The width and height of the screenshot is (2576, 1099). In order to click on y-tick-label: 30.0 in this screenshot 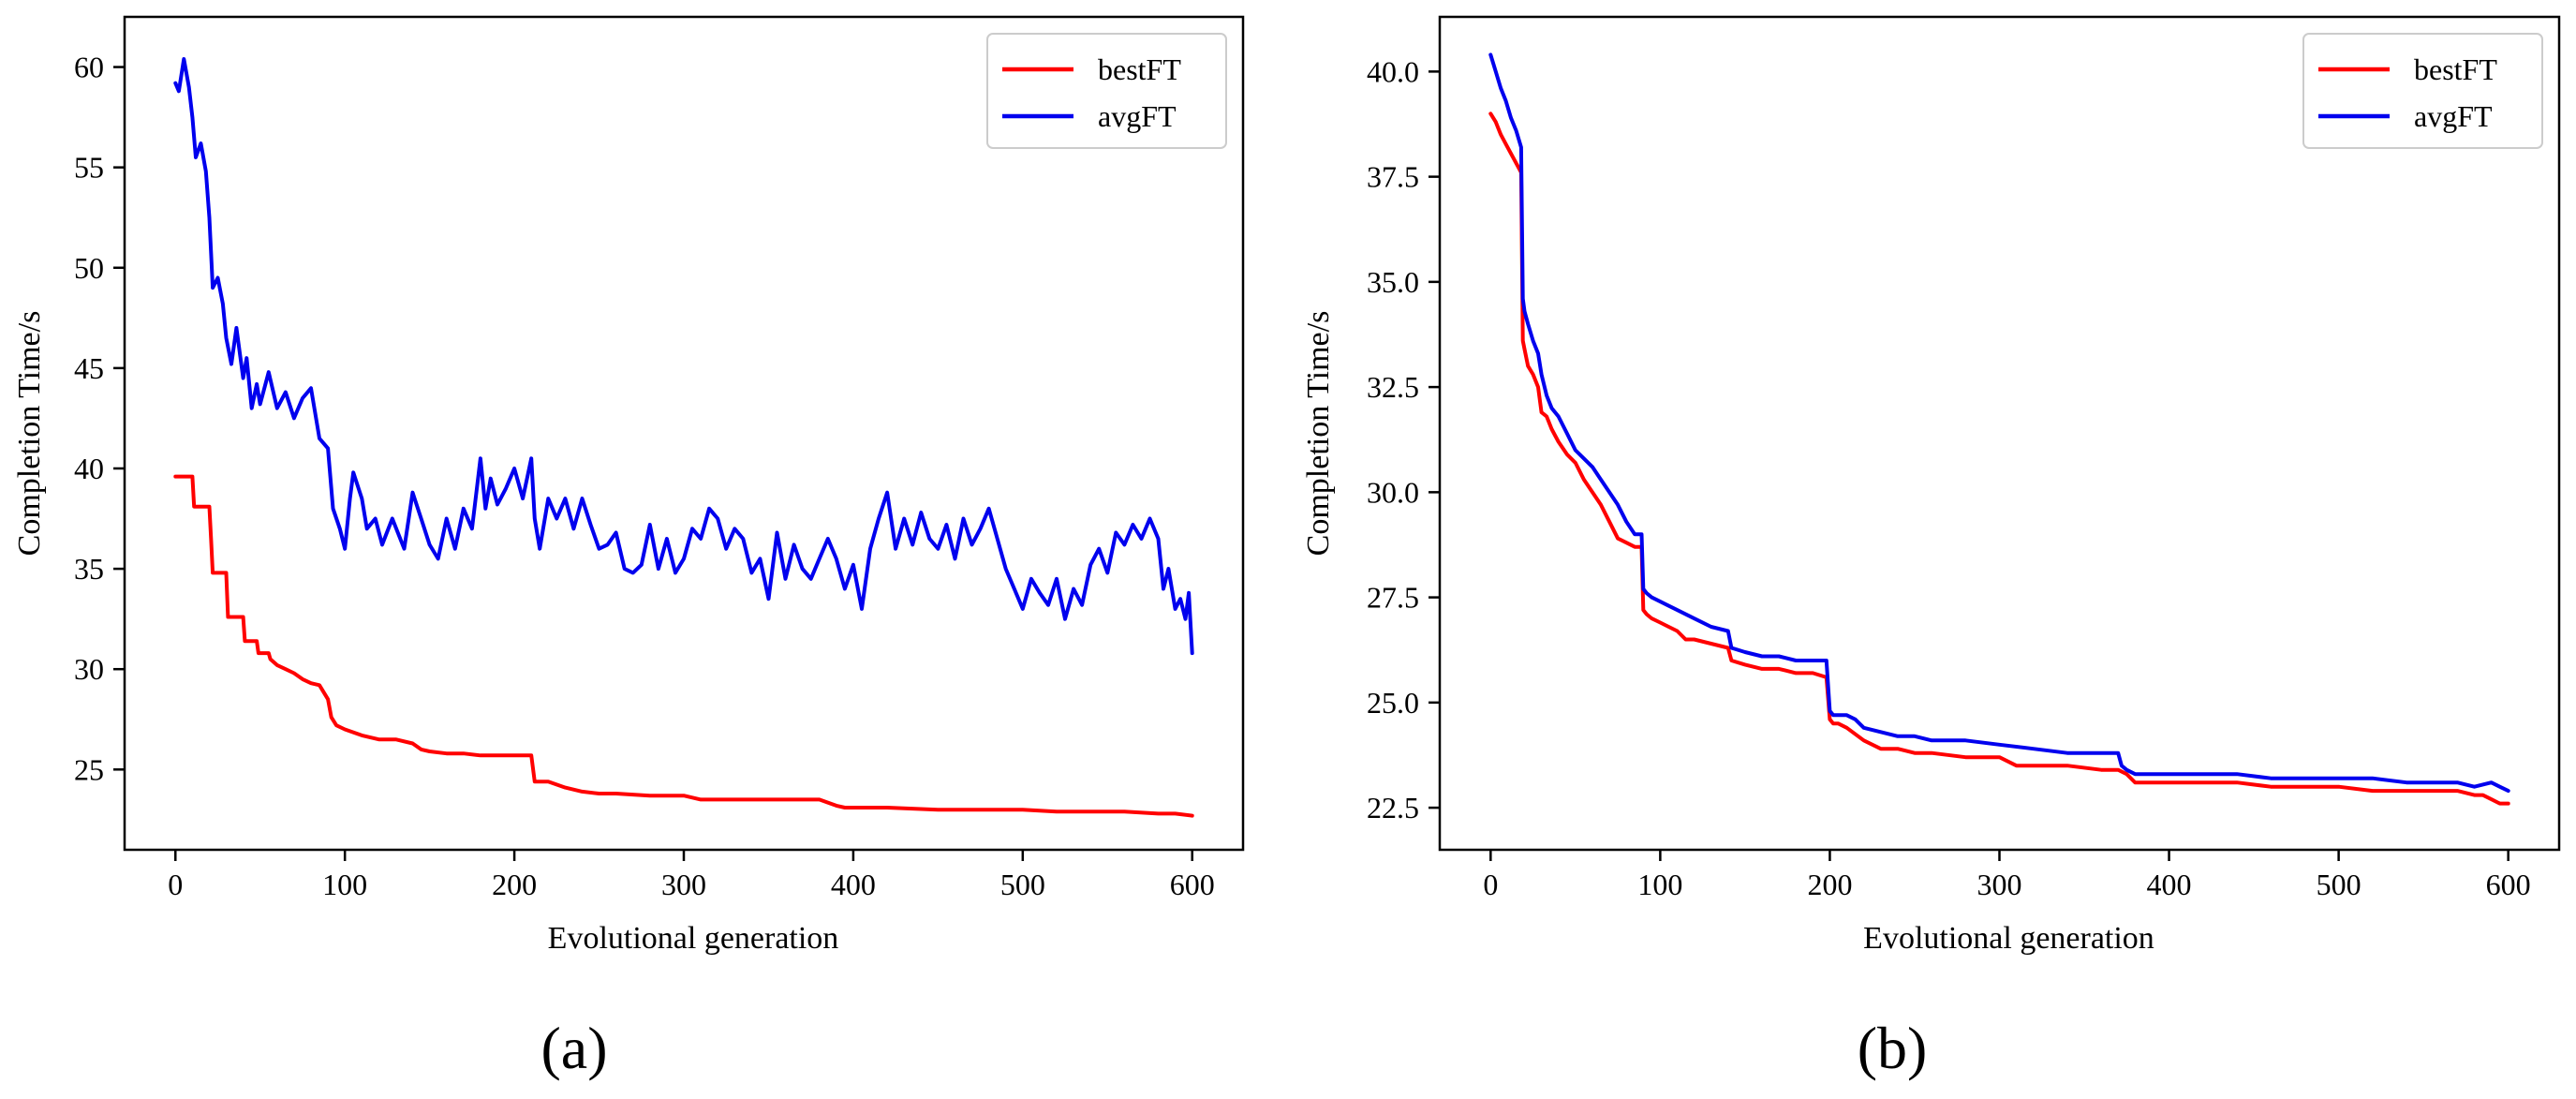, I will do `click(1393, 492)`.